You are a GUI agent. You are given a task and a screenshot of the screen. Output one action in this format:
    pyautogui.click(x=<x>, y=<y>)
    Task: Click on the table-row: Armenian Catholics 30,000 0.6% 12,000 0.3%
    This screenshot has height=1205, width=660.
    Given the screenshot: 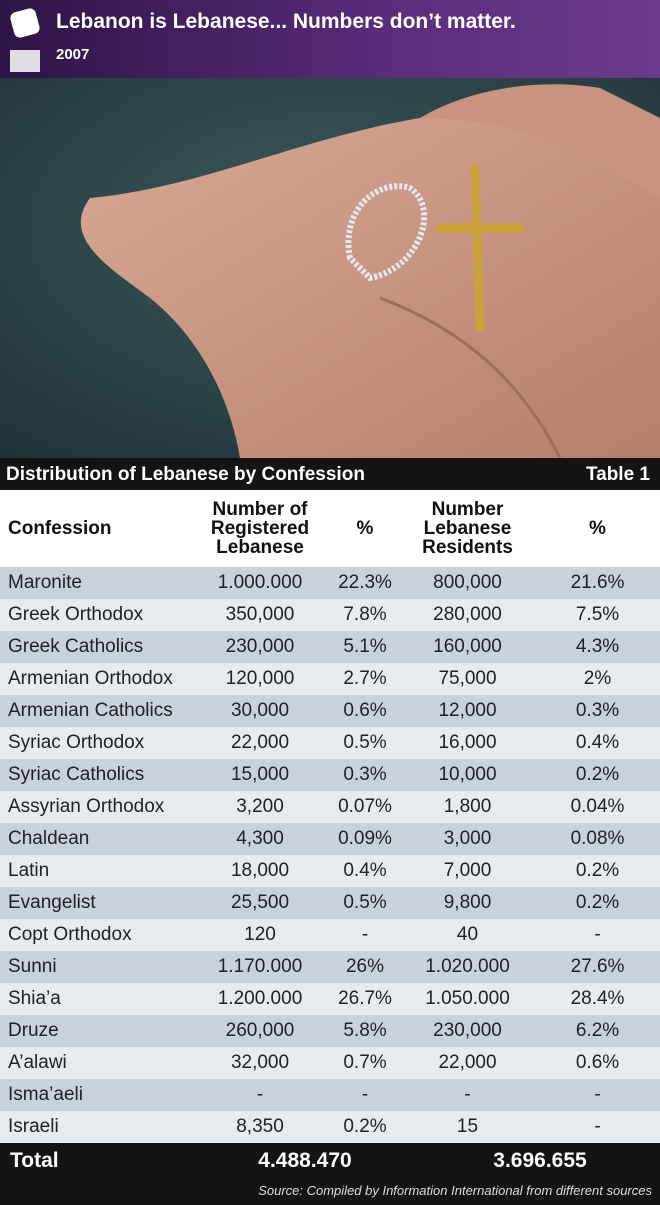 What is the action you would take?
    pyautogui.click(x=330, y=711)
    